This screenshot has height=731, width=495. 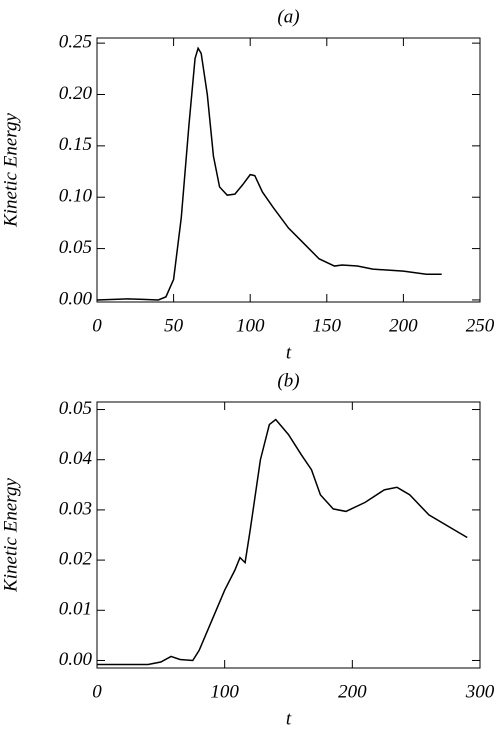 I want to click on y-tick-label: 0.15, so click(x=75, y=144).